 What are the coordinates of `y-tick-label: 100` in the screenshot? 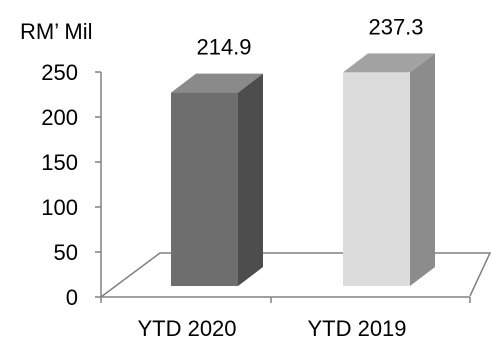 It's located at (59, 207).